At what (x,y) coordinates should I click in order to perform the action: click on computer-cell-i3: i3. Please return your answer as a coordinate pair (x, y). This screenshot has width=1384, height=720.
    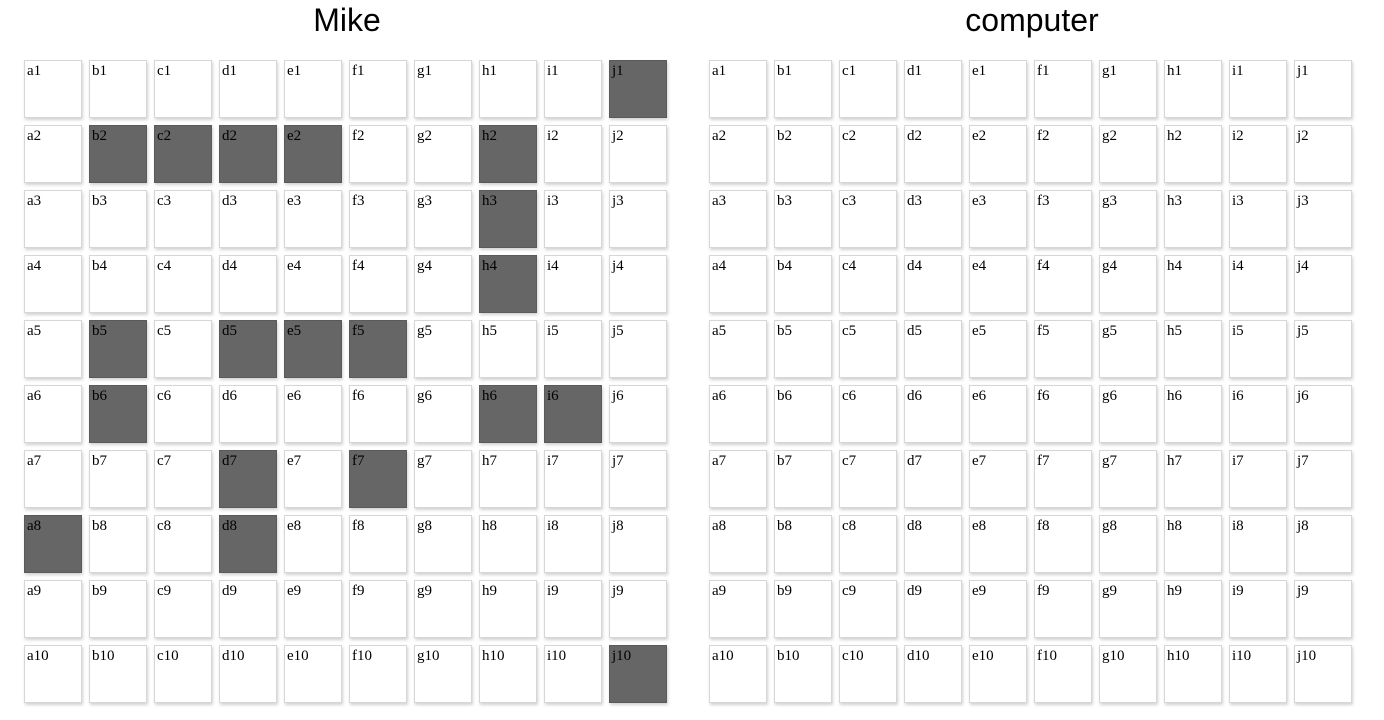
    Looking at the image, I should click on (1258, 219).